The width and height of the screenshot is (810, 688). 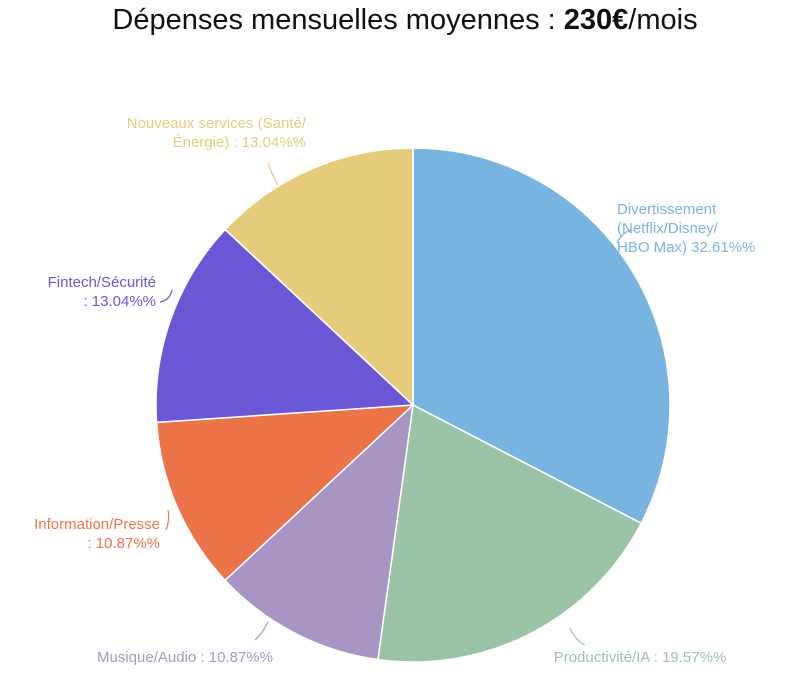 I want to click on title-part: /mois, so click(x=663, y=20).